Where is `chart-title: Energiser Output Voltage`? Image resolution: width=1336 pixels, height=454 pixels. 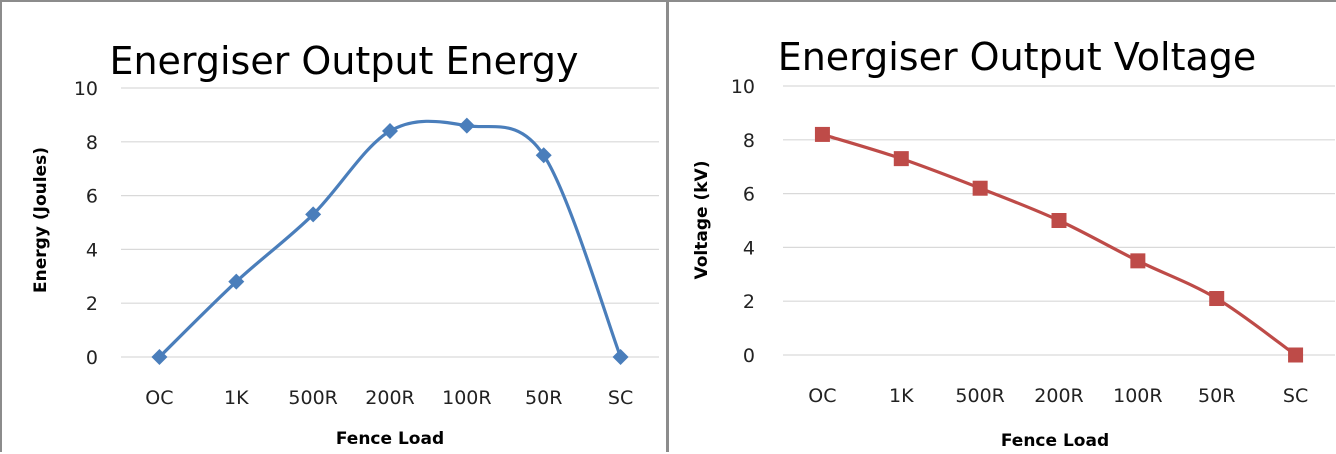
chart-title: Energiser Output Voltage is located at coordinates (1017, 57).